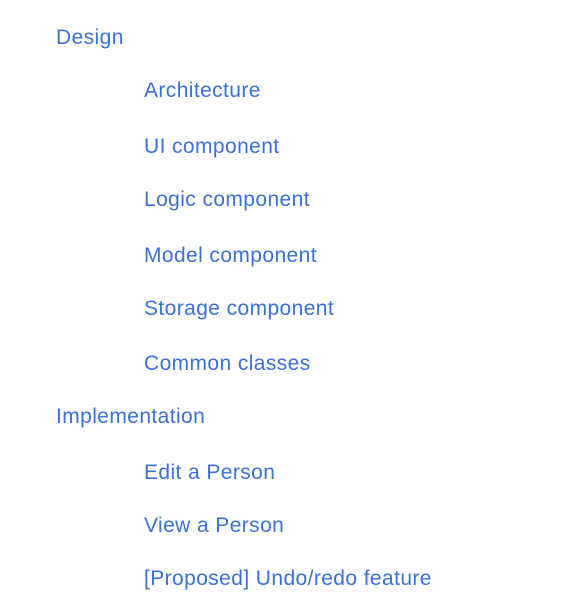 The width and height of the screenshot is (568, 612). Describe the element at coordinates (288, 578) in the screenshot. I see `toc-link-proposed-undo-redo-feature: [Proposed] Undo/redo feature` at that location.